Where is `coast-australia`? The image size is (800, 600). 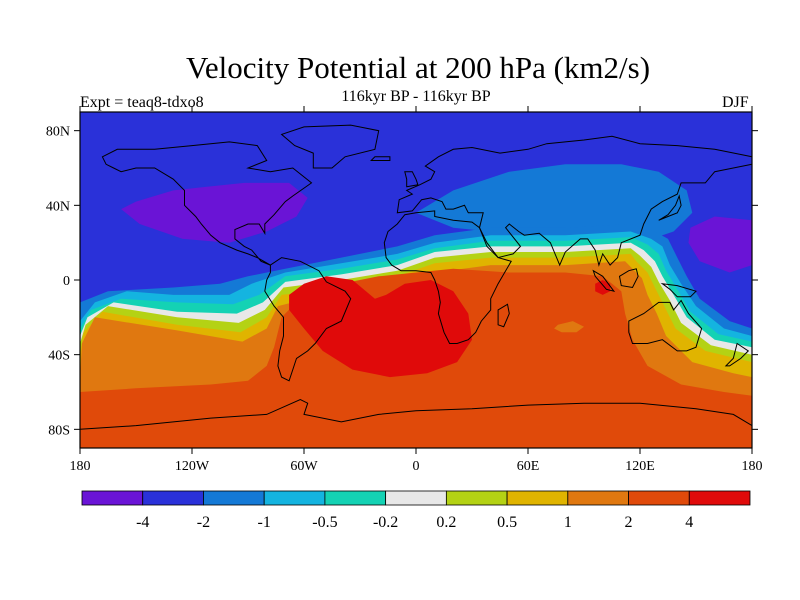
coast-australia is located at coordinates (665, 325).